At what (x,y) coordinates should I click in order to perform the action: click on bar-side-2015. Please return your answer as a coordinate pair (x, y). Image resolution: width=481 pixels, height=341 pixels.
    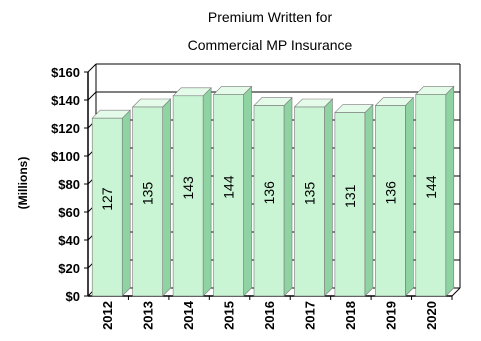
    Looking at the image, I should click on (247, 191).